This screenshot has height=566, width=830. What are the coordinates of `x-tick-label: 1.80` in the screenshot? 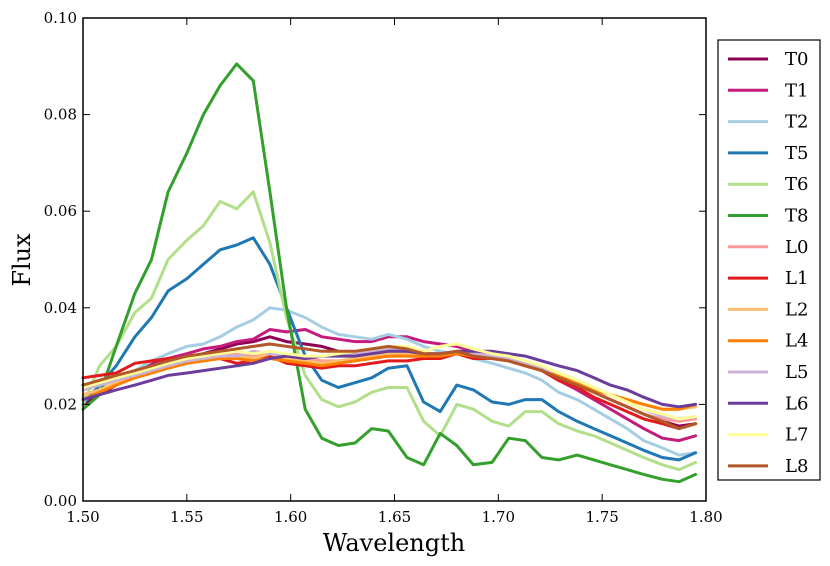 It's located at (705, 517).